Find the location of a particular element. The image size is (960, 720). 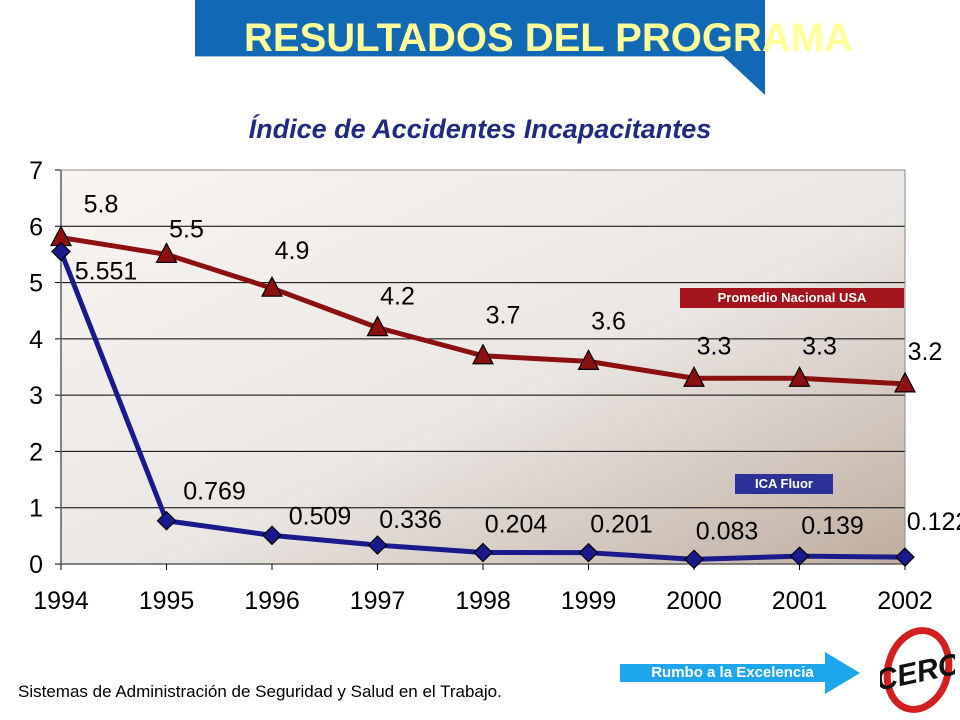

ica-data-label: 0.083 is located at coordinates (727, 531).